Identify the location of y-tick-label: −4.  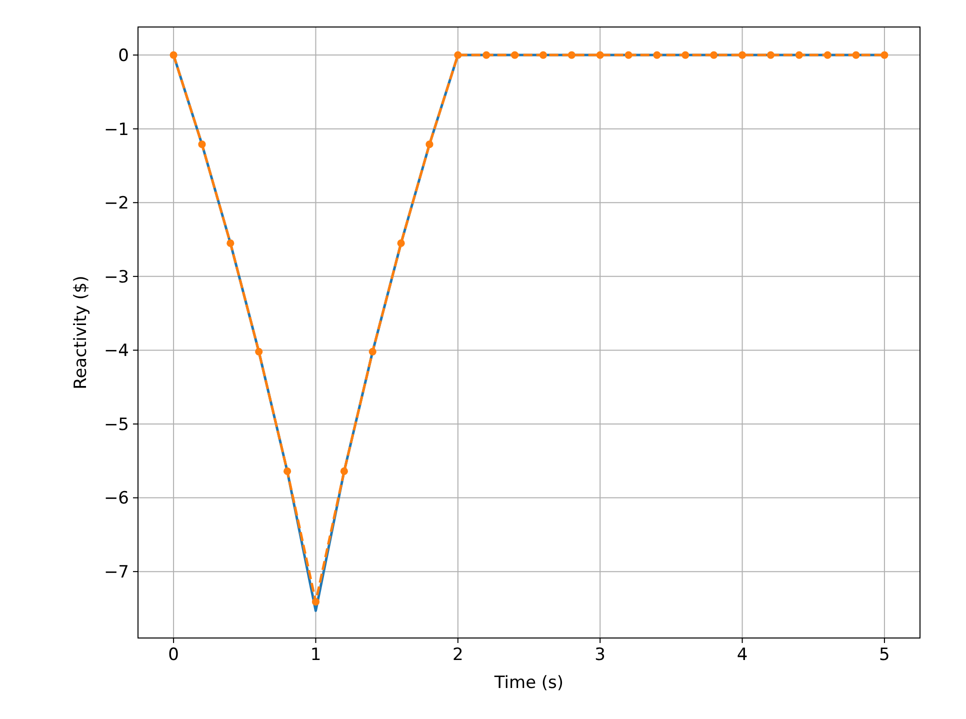
(116, 351).